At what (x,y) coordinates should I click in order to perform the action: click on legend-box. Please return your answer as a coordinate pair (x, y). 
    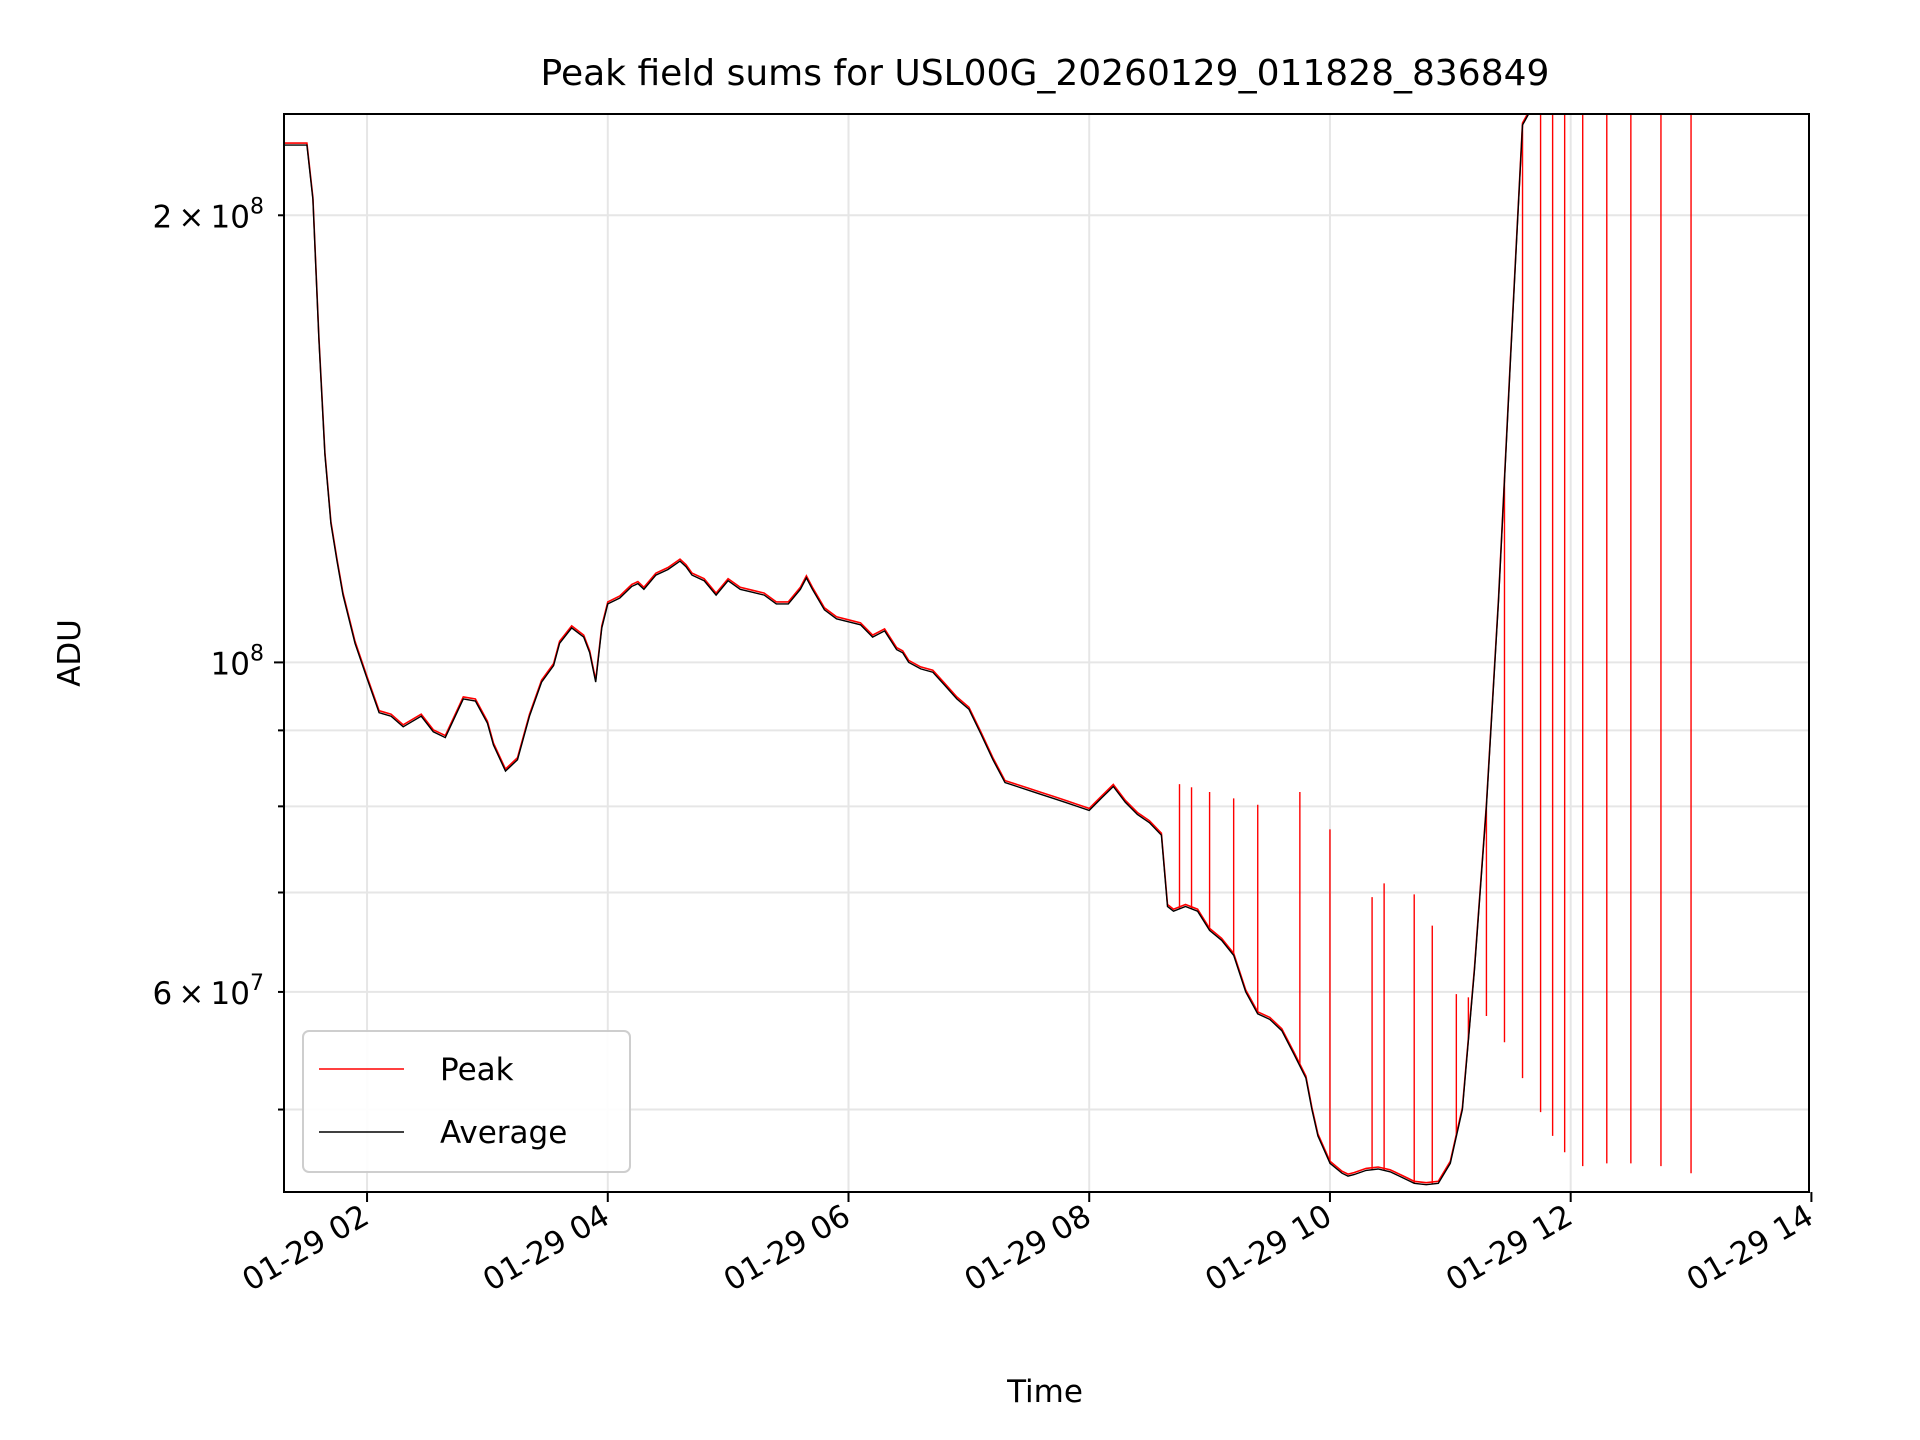
    Looking at the image, I should click on (466, 1101).